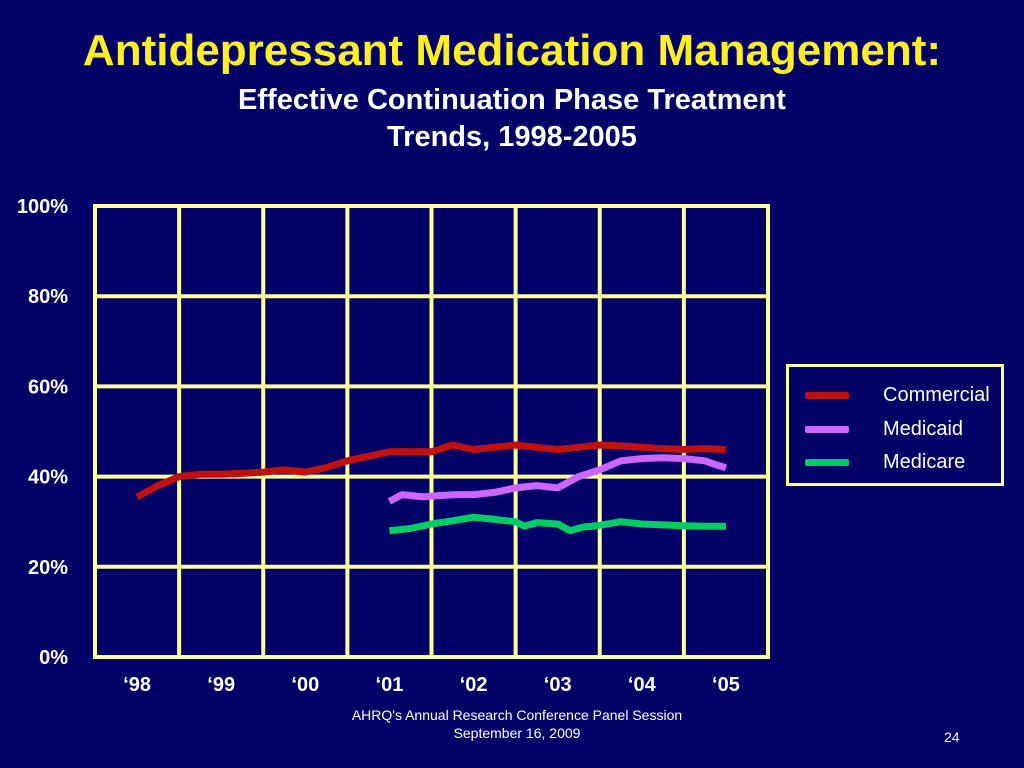 This screenshot has height=768, width=1024. I want to click on x-axis-ticks: ‘98 ‘99 ‘00 ‘01 ‘02 ‘03 ‘04 ‘05, so click(431, 685).